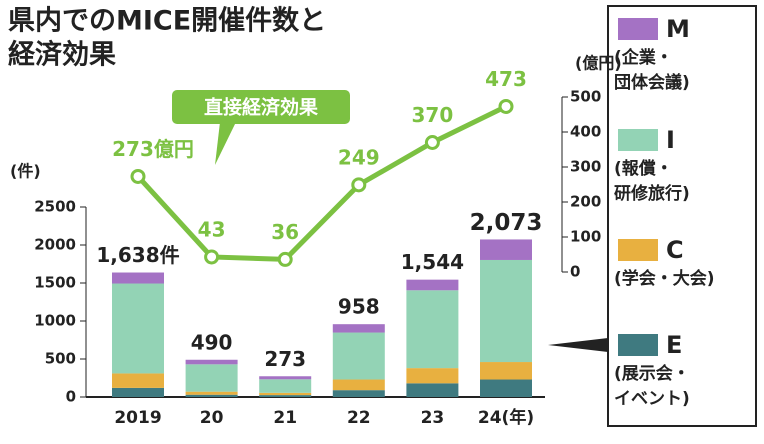 The height and width of the screenshot is (444, 764). I want to click on chart-title: 県内でのMICE開催件数と, so click(167, 21).